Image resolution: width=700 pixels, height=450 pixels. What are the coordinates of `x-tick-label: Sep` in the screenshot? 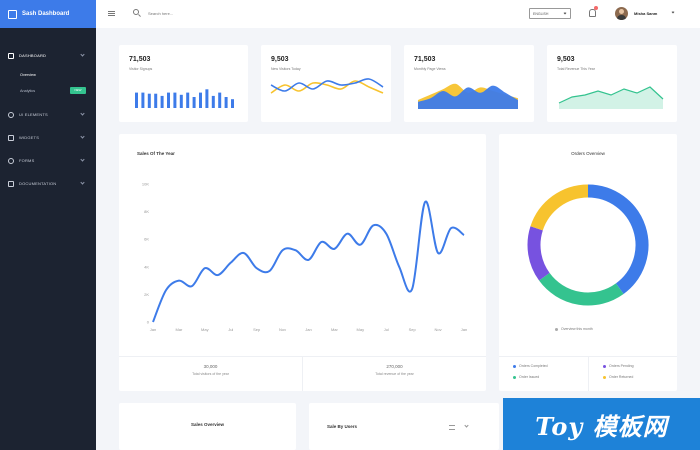 It's located at (257, 329).